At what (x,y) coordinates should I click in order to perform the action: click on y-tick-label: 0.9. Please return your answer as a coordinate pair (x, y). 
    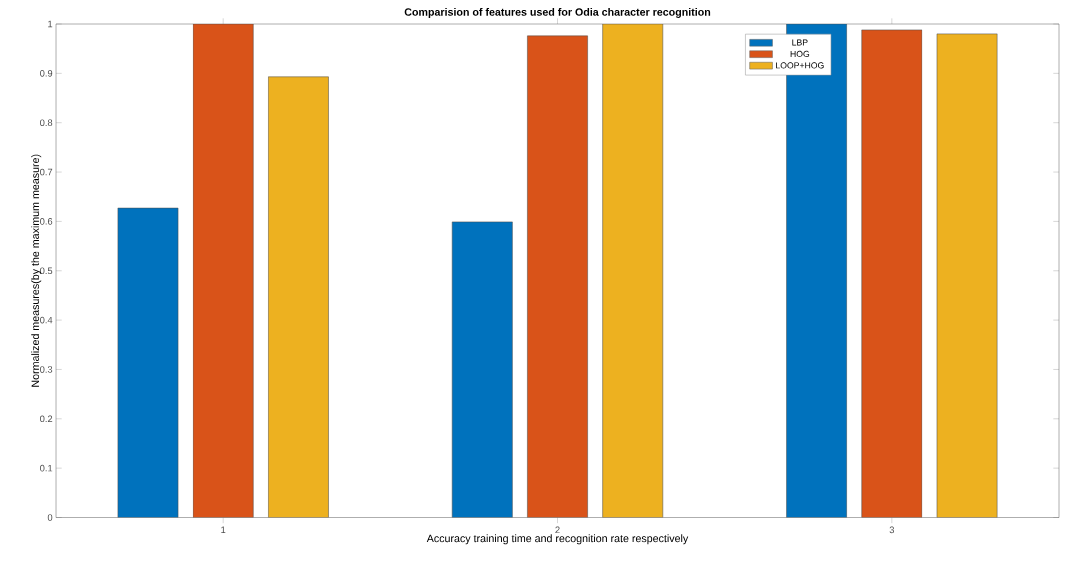
    Looking at the image, I should click on (46, 73).